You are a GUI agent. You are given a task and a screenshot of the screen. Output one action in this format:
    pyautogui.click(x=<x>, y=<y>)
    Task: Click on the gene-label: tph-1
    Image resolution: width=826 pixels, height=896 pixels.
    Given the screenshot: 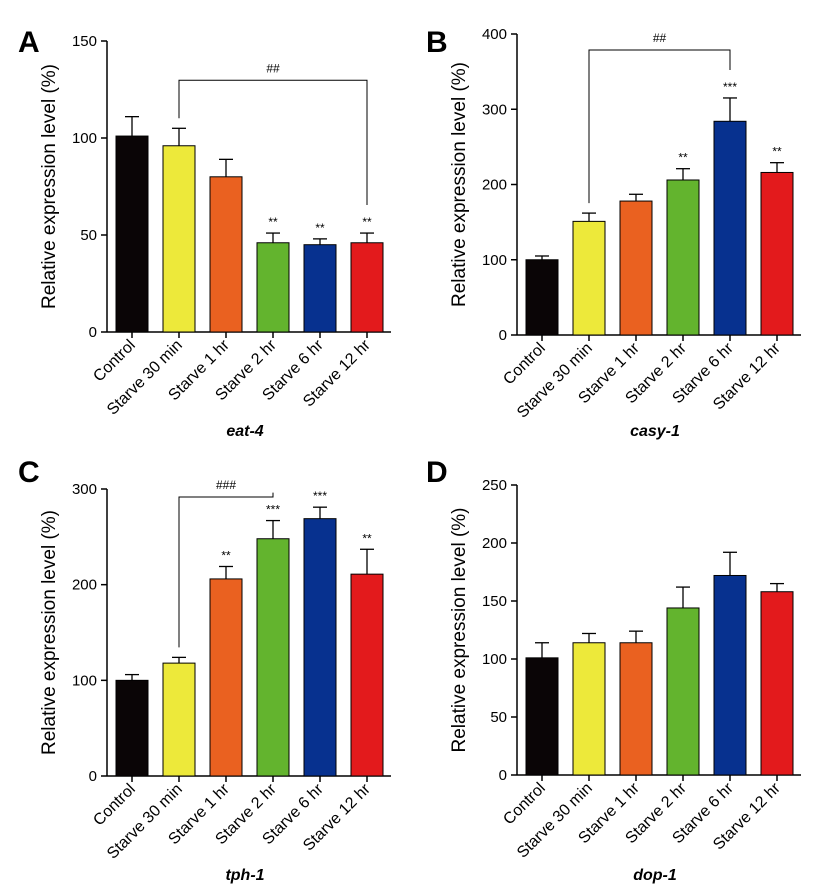 What is the action you would take?
    pyautogui.click(x=244, y=875)
    